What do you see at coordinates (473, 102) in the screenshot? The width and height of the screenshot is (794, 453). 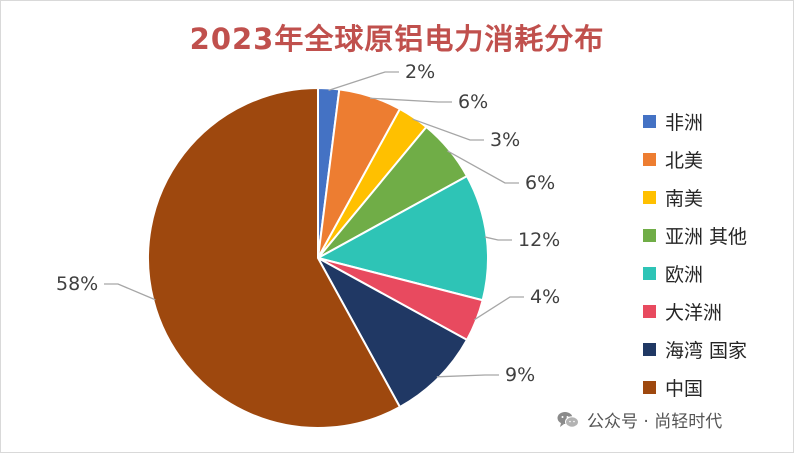 I see `data-label-2: 6%` at bounding box center [473, 102].